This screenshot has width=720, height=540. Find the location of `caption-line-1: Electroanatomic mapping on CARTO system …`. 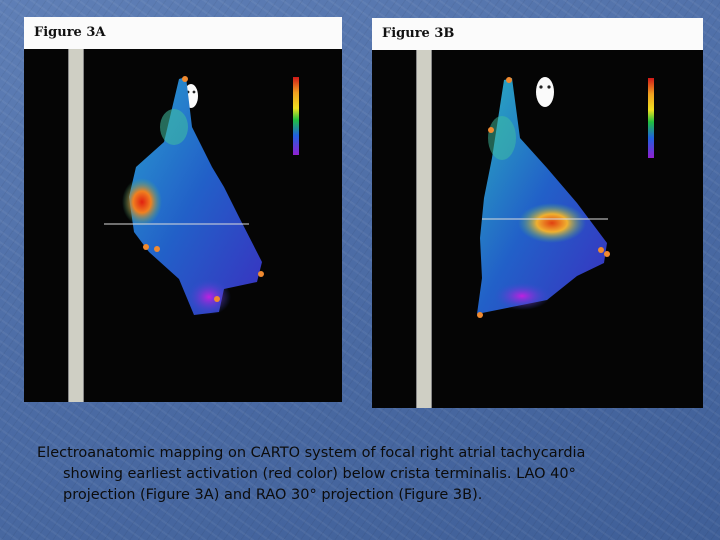

caption-line-1: Electroanatomic mapping on CARTO system … is located at coordinates (311, 453).